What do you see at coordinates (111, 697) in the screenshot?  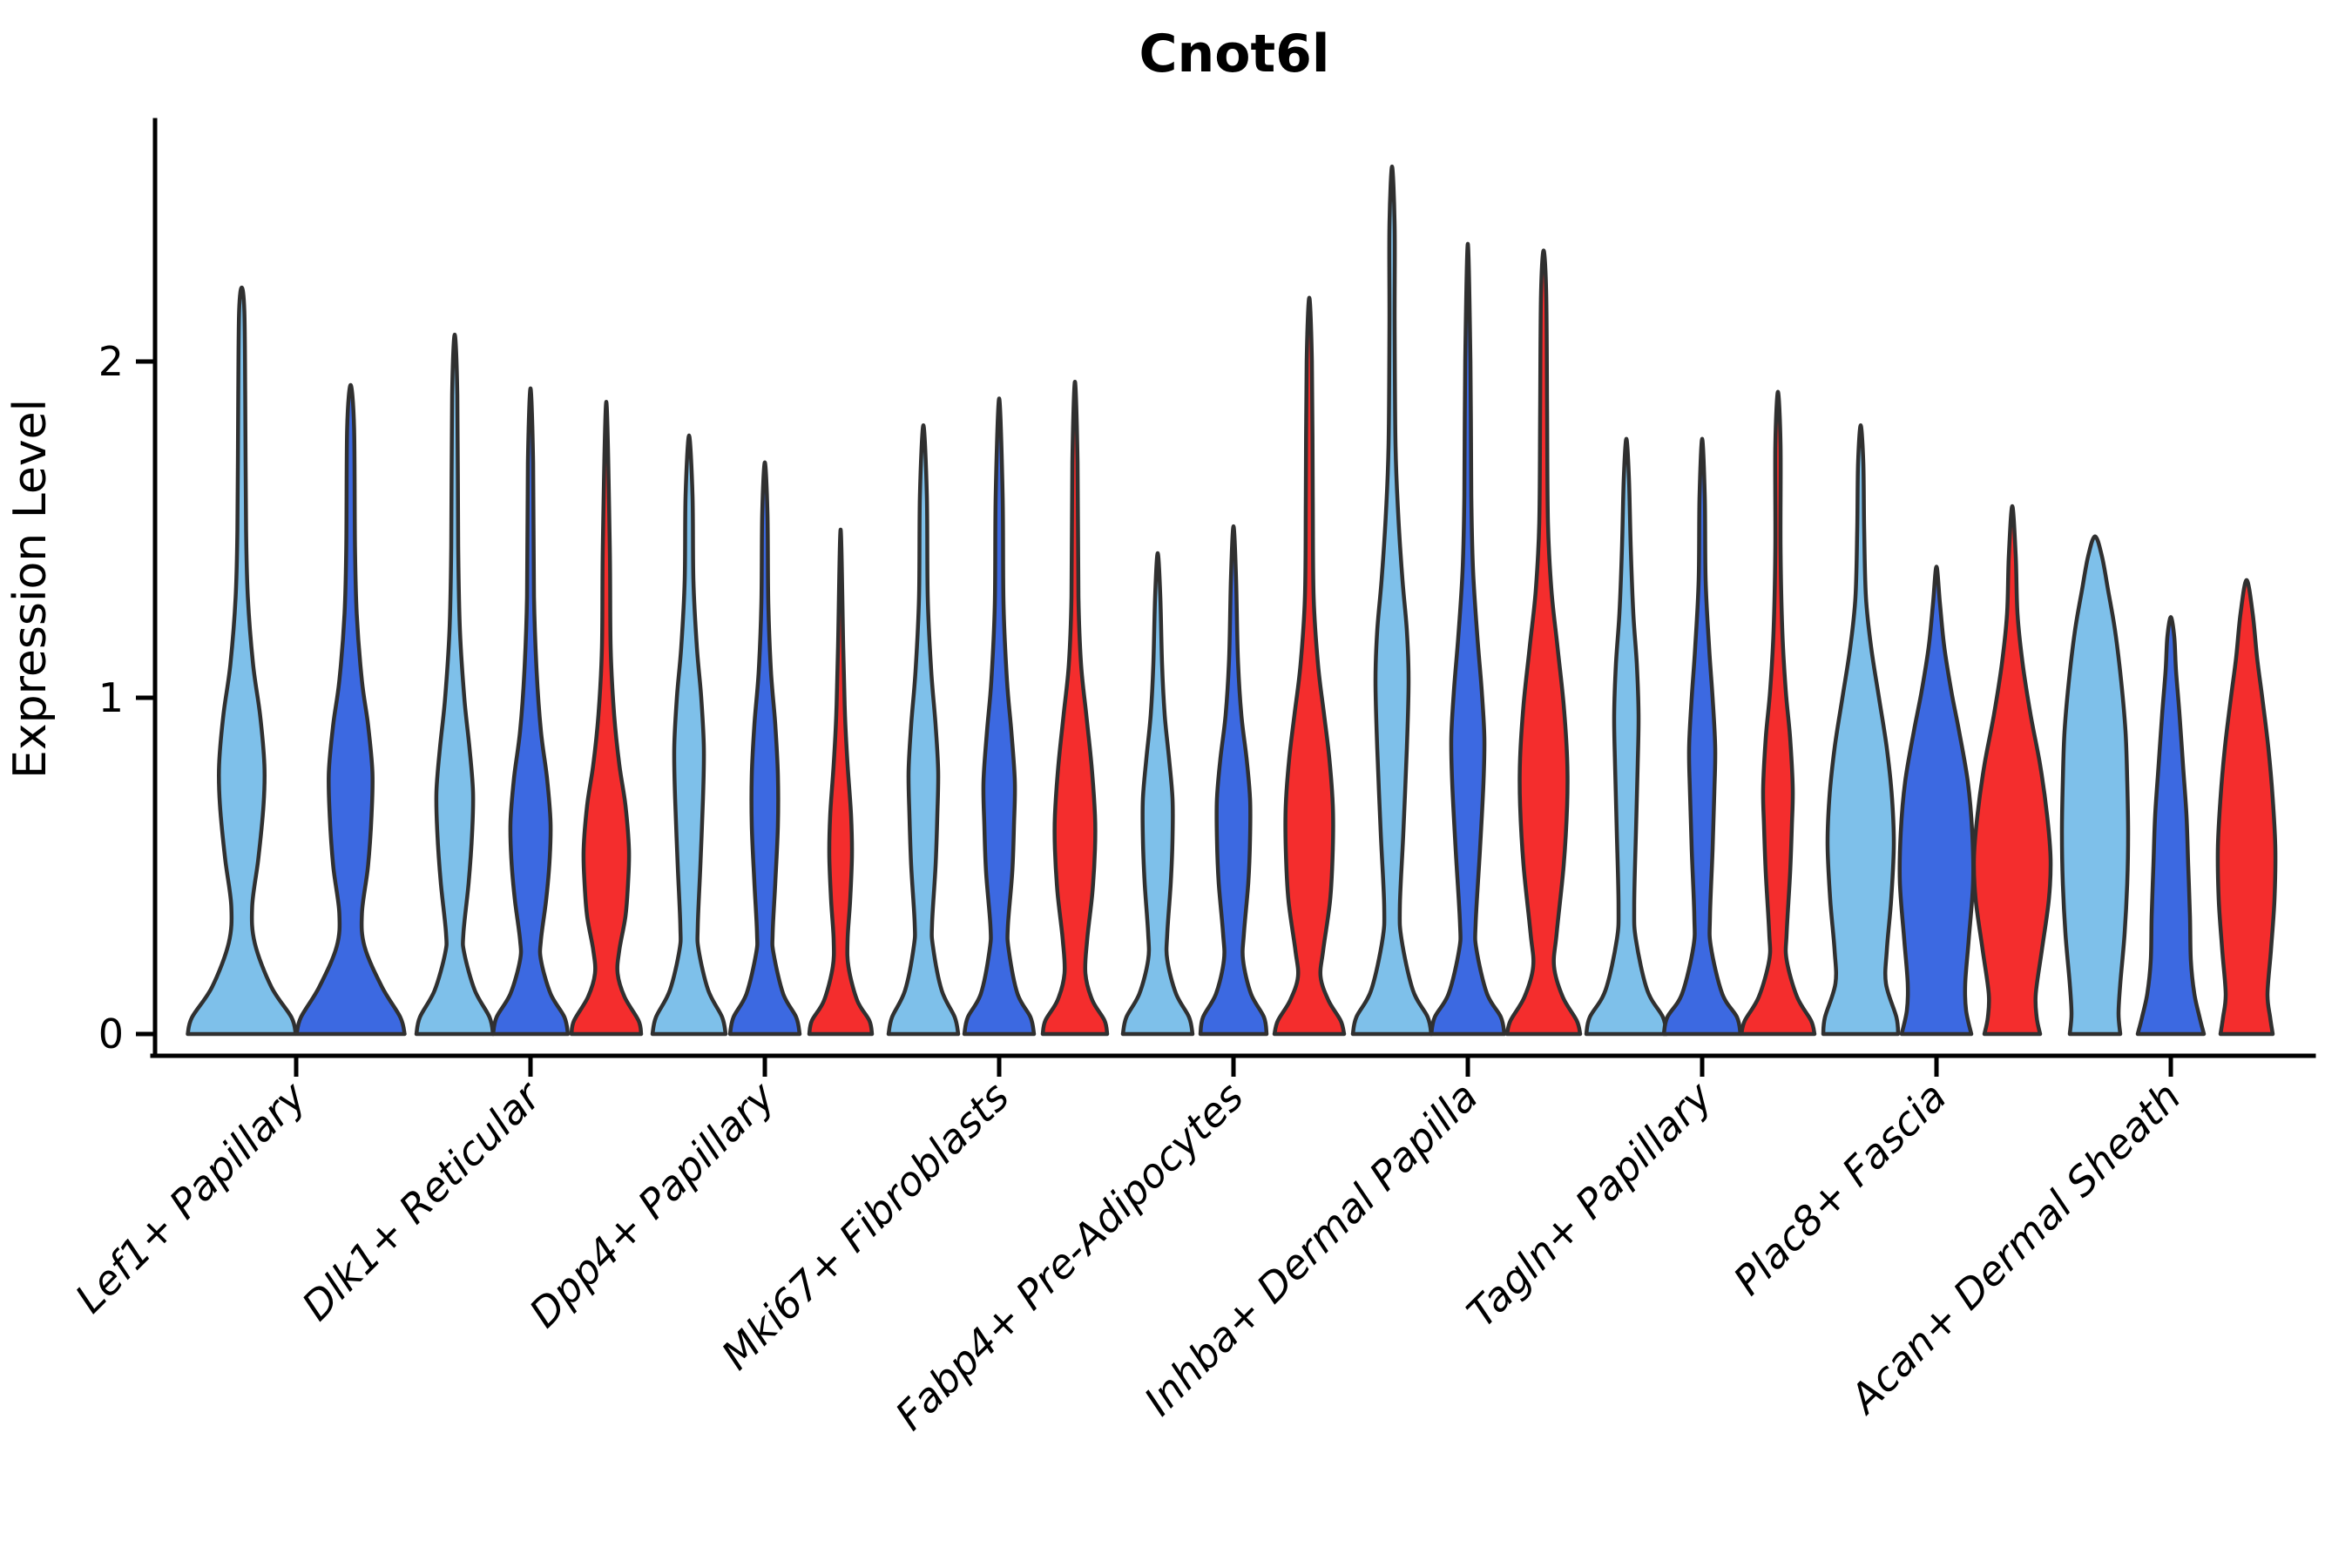 I see `y-tick-label: 1` at bounding box center [111, 697].